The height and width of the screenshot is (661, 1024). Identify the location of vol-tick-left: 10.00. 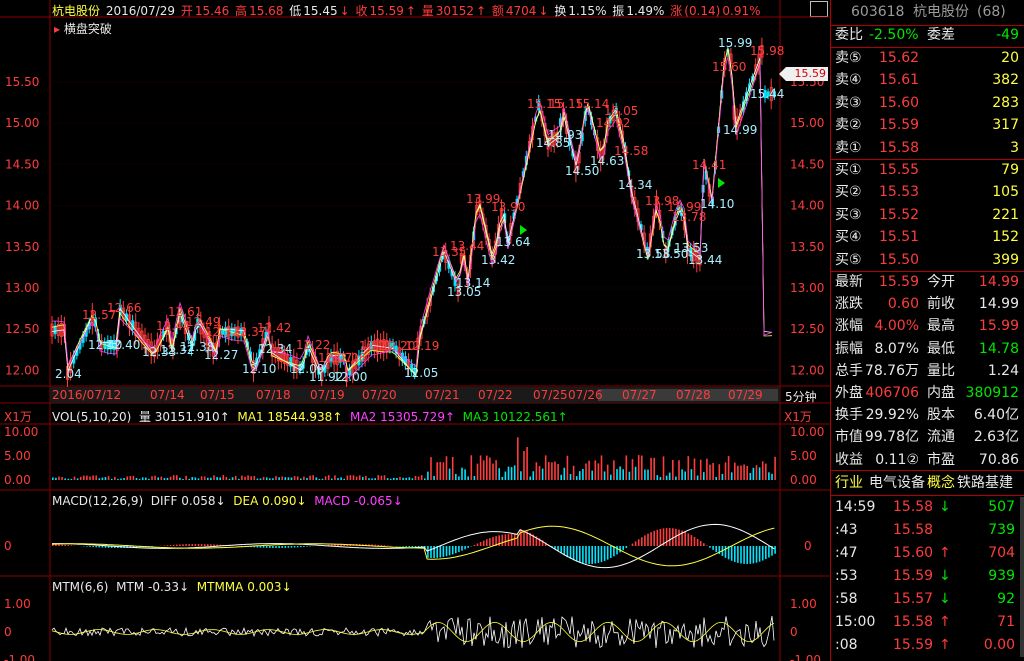
(21, 432).